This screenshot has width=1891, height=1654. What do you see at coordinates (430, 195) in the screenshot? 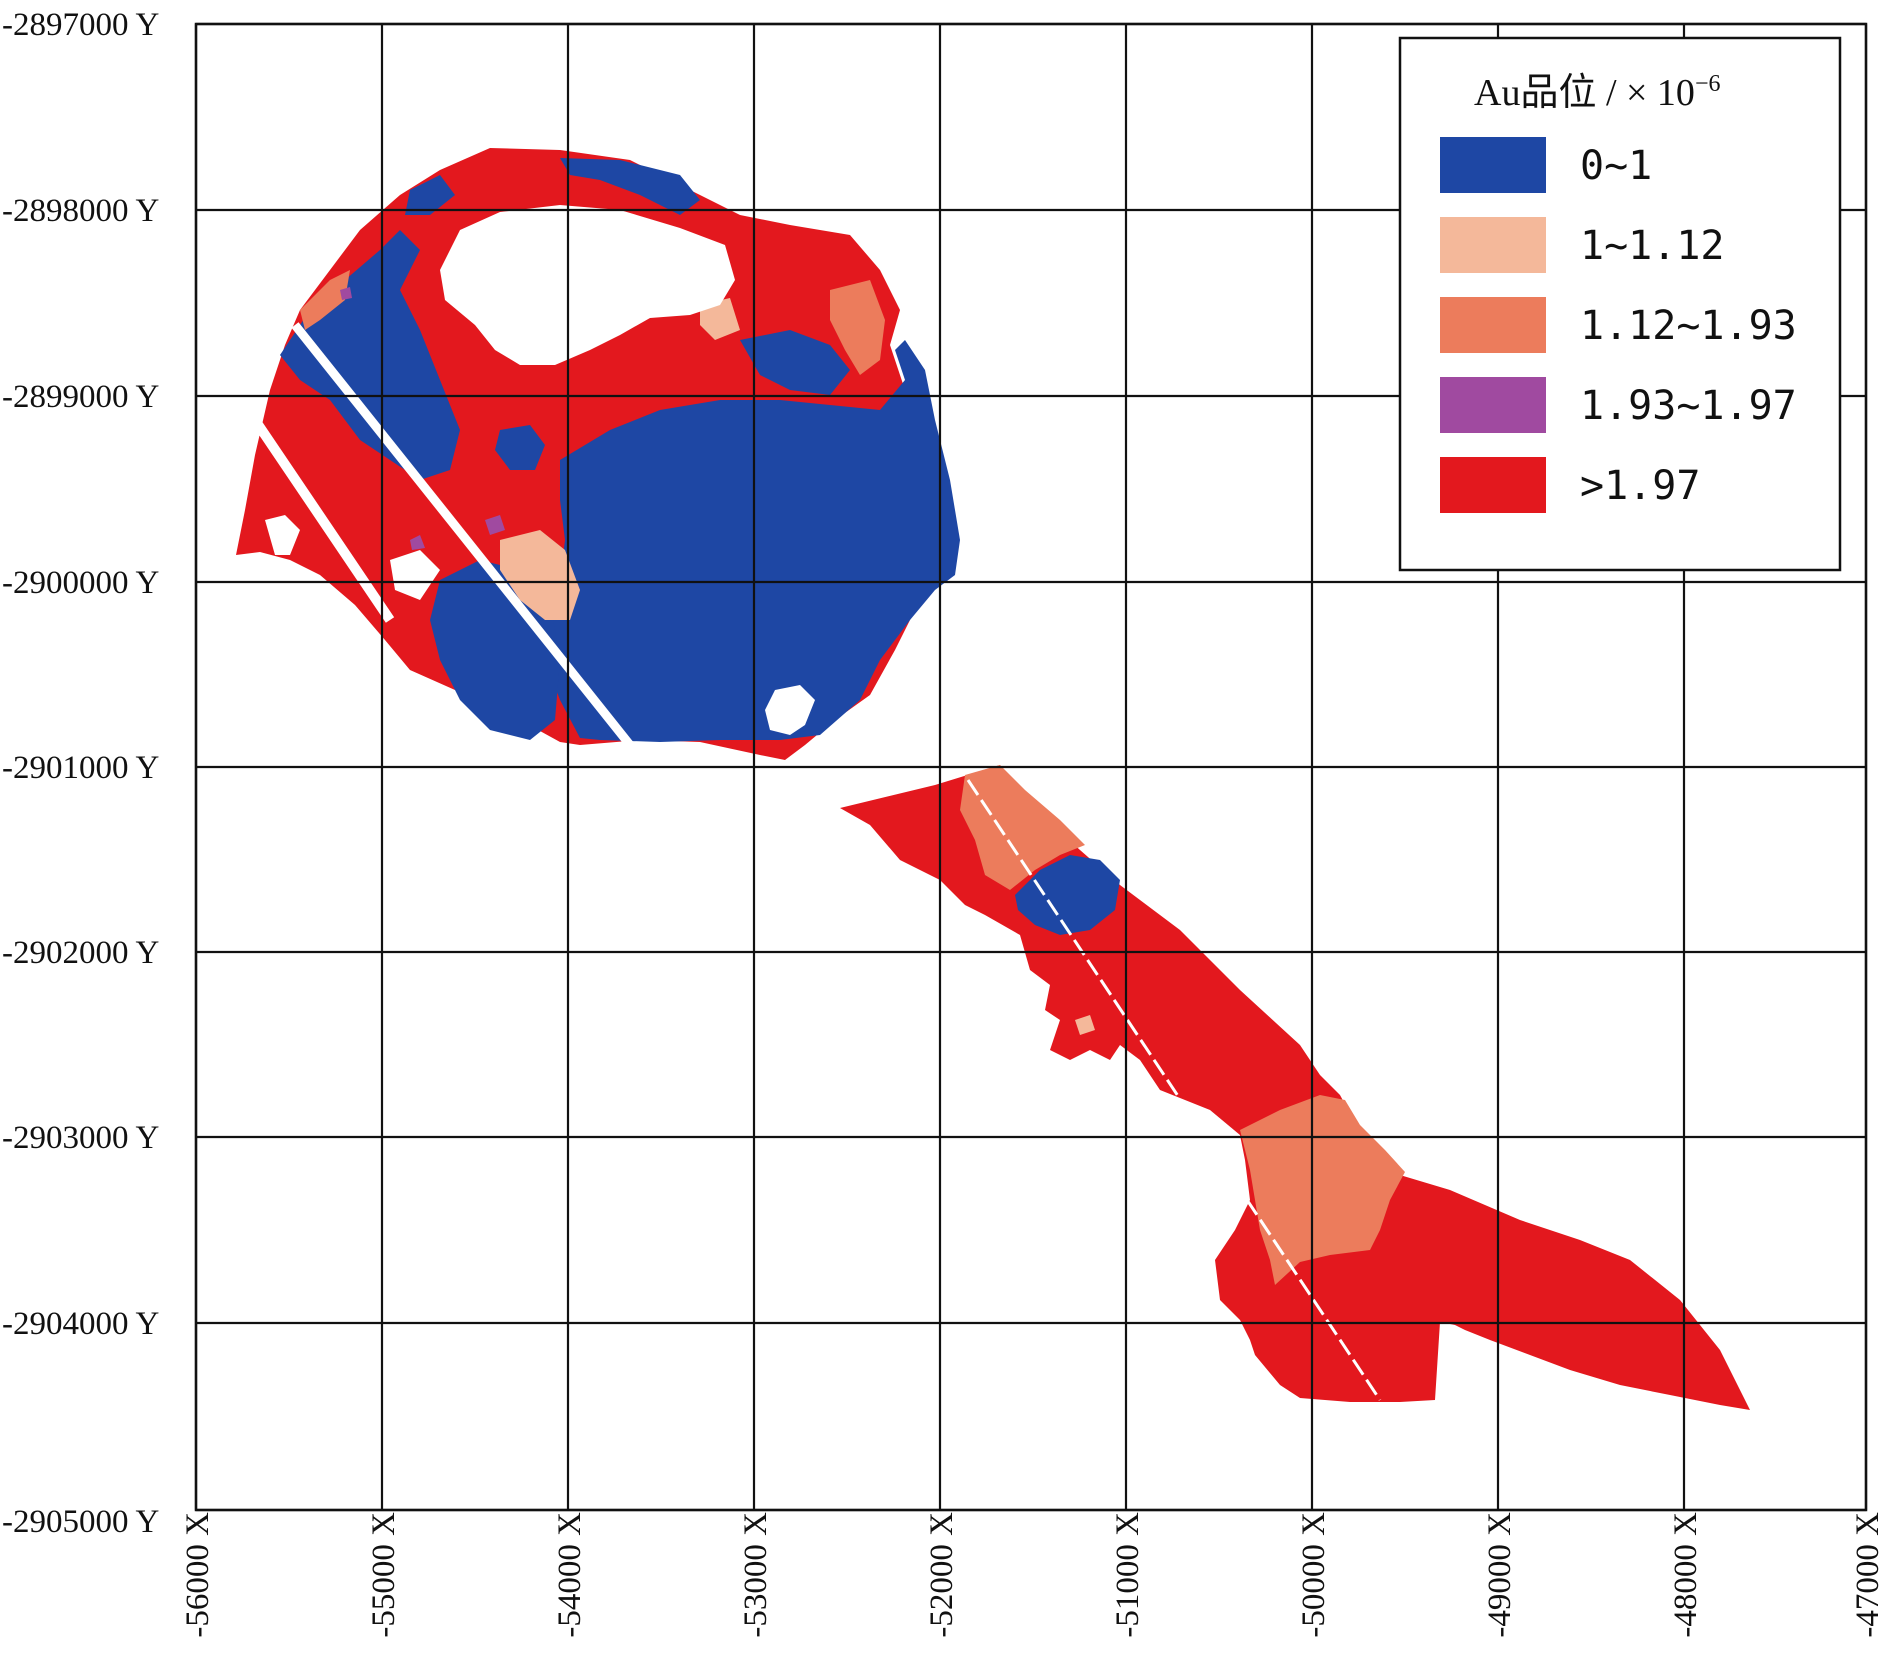
I see `north-body-blue-west-rim` at bounding box center [430, 195].